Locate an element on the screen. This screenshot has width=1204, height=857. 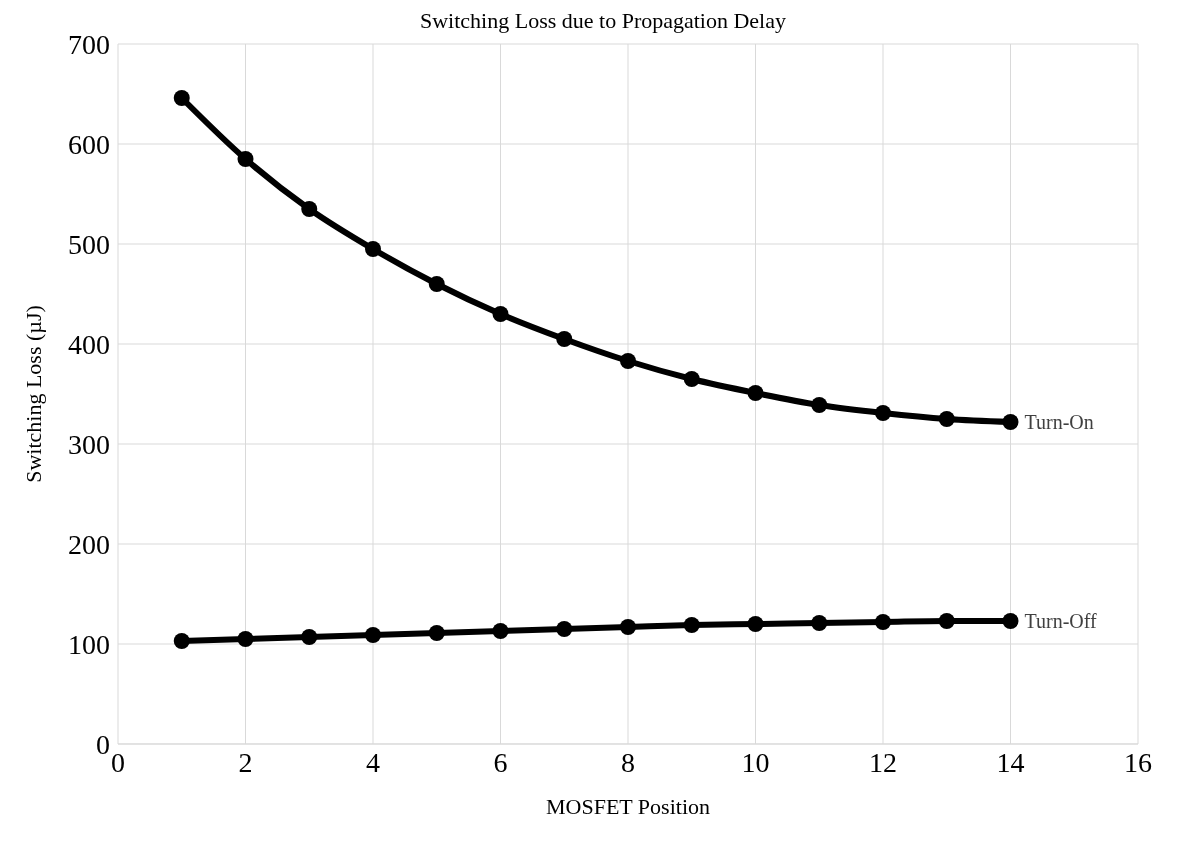
x-tick-label: 6 is located at coordinates (500, 762).